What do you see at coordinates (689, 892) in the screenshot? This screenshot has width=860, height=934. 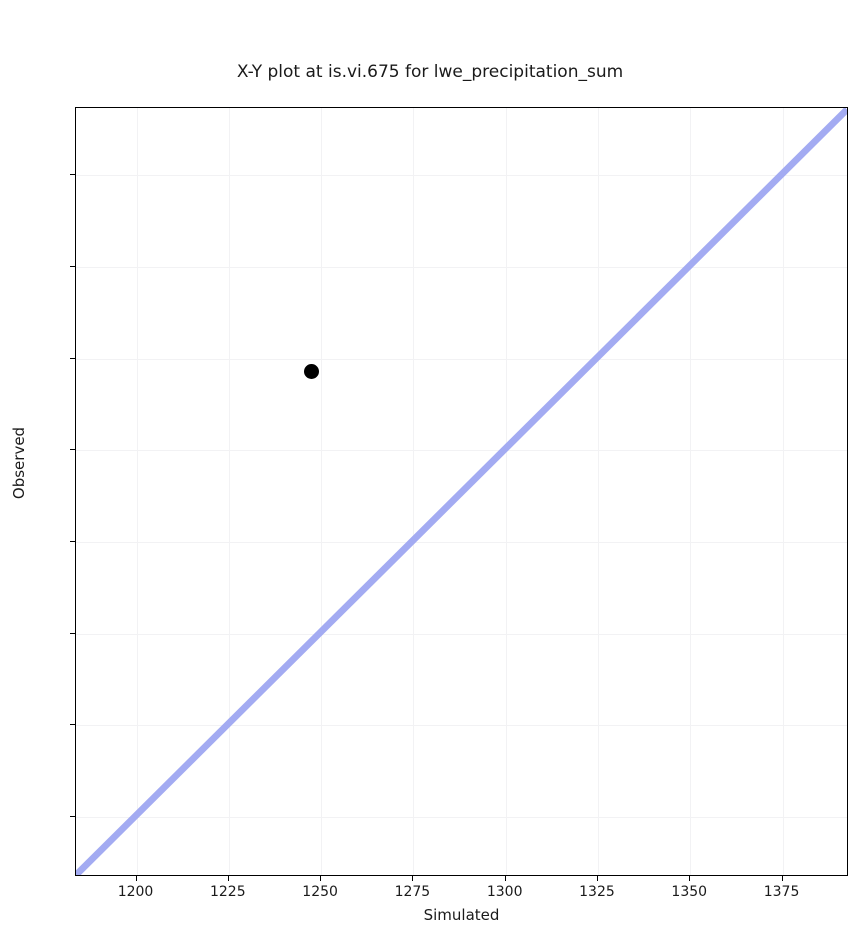 I see `x-axis-tick-label: 1350` at bounding box center [689, 892].